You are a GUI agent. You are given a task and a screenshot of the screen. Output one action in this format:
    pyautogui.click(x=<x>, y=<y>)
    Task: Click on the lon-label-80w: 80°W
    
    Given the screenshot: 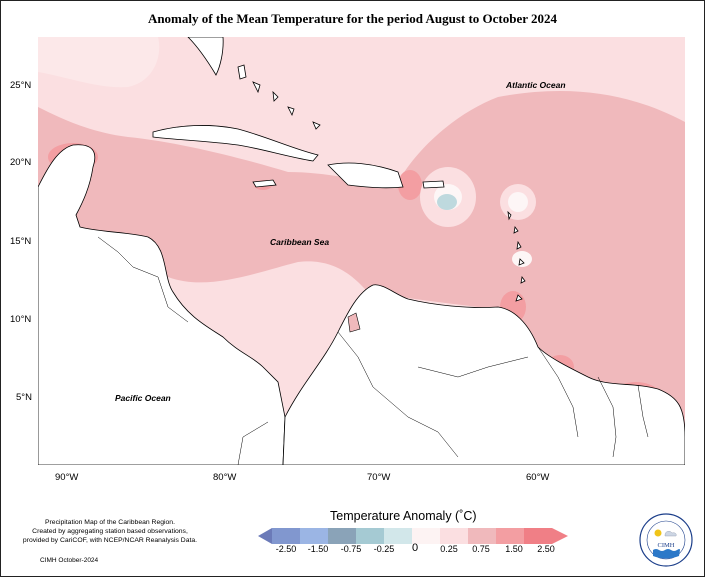 What is the action you would take?
    pyautogui.click(x=225, y=477)
    